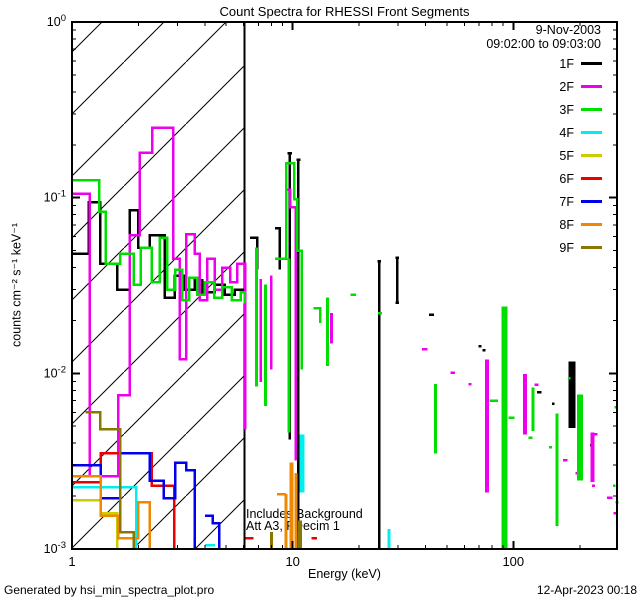  Describe the element at coordinates (580, 109) in the screenshot. I see `legend-row-3F: 3F` at that location.